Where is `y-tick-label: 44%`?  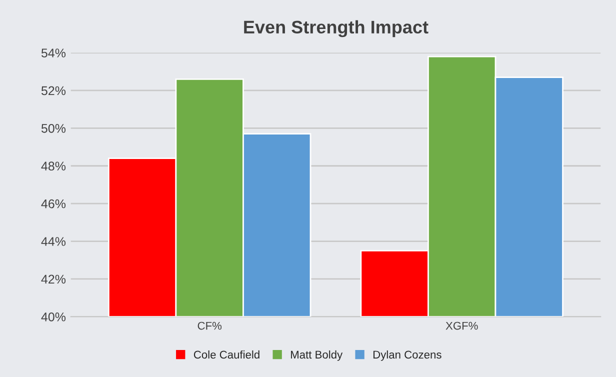
y-tick-label: 44% is located at coordinates (53, 241).